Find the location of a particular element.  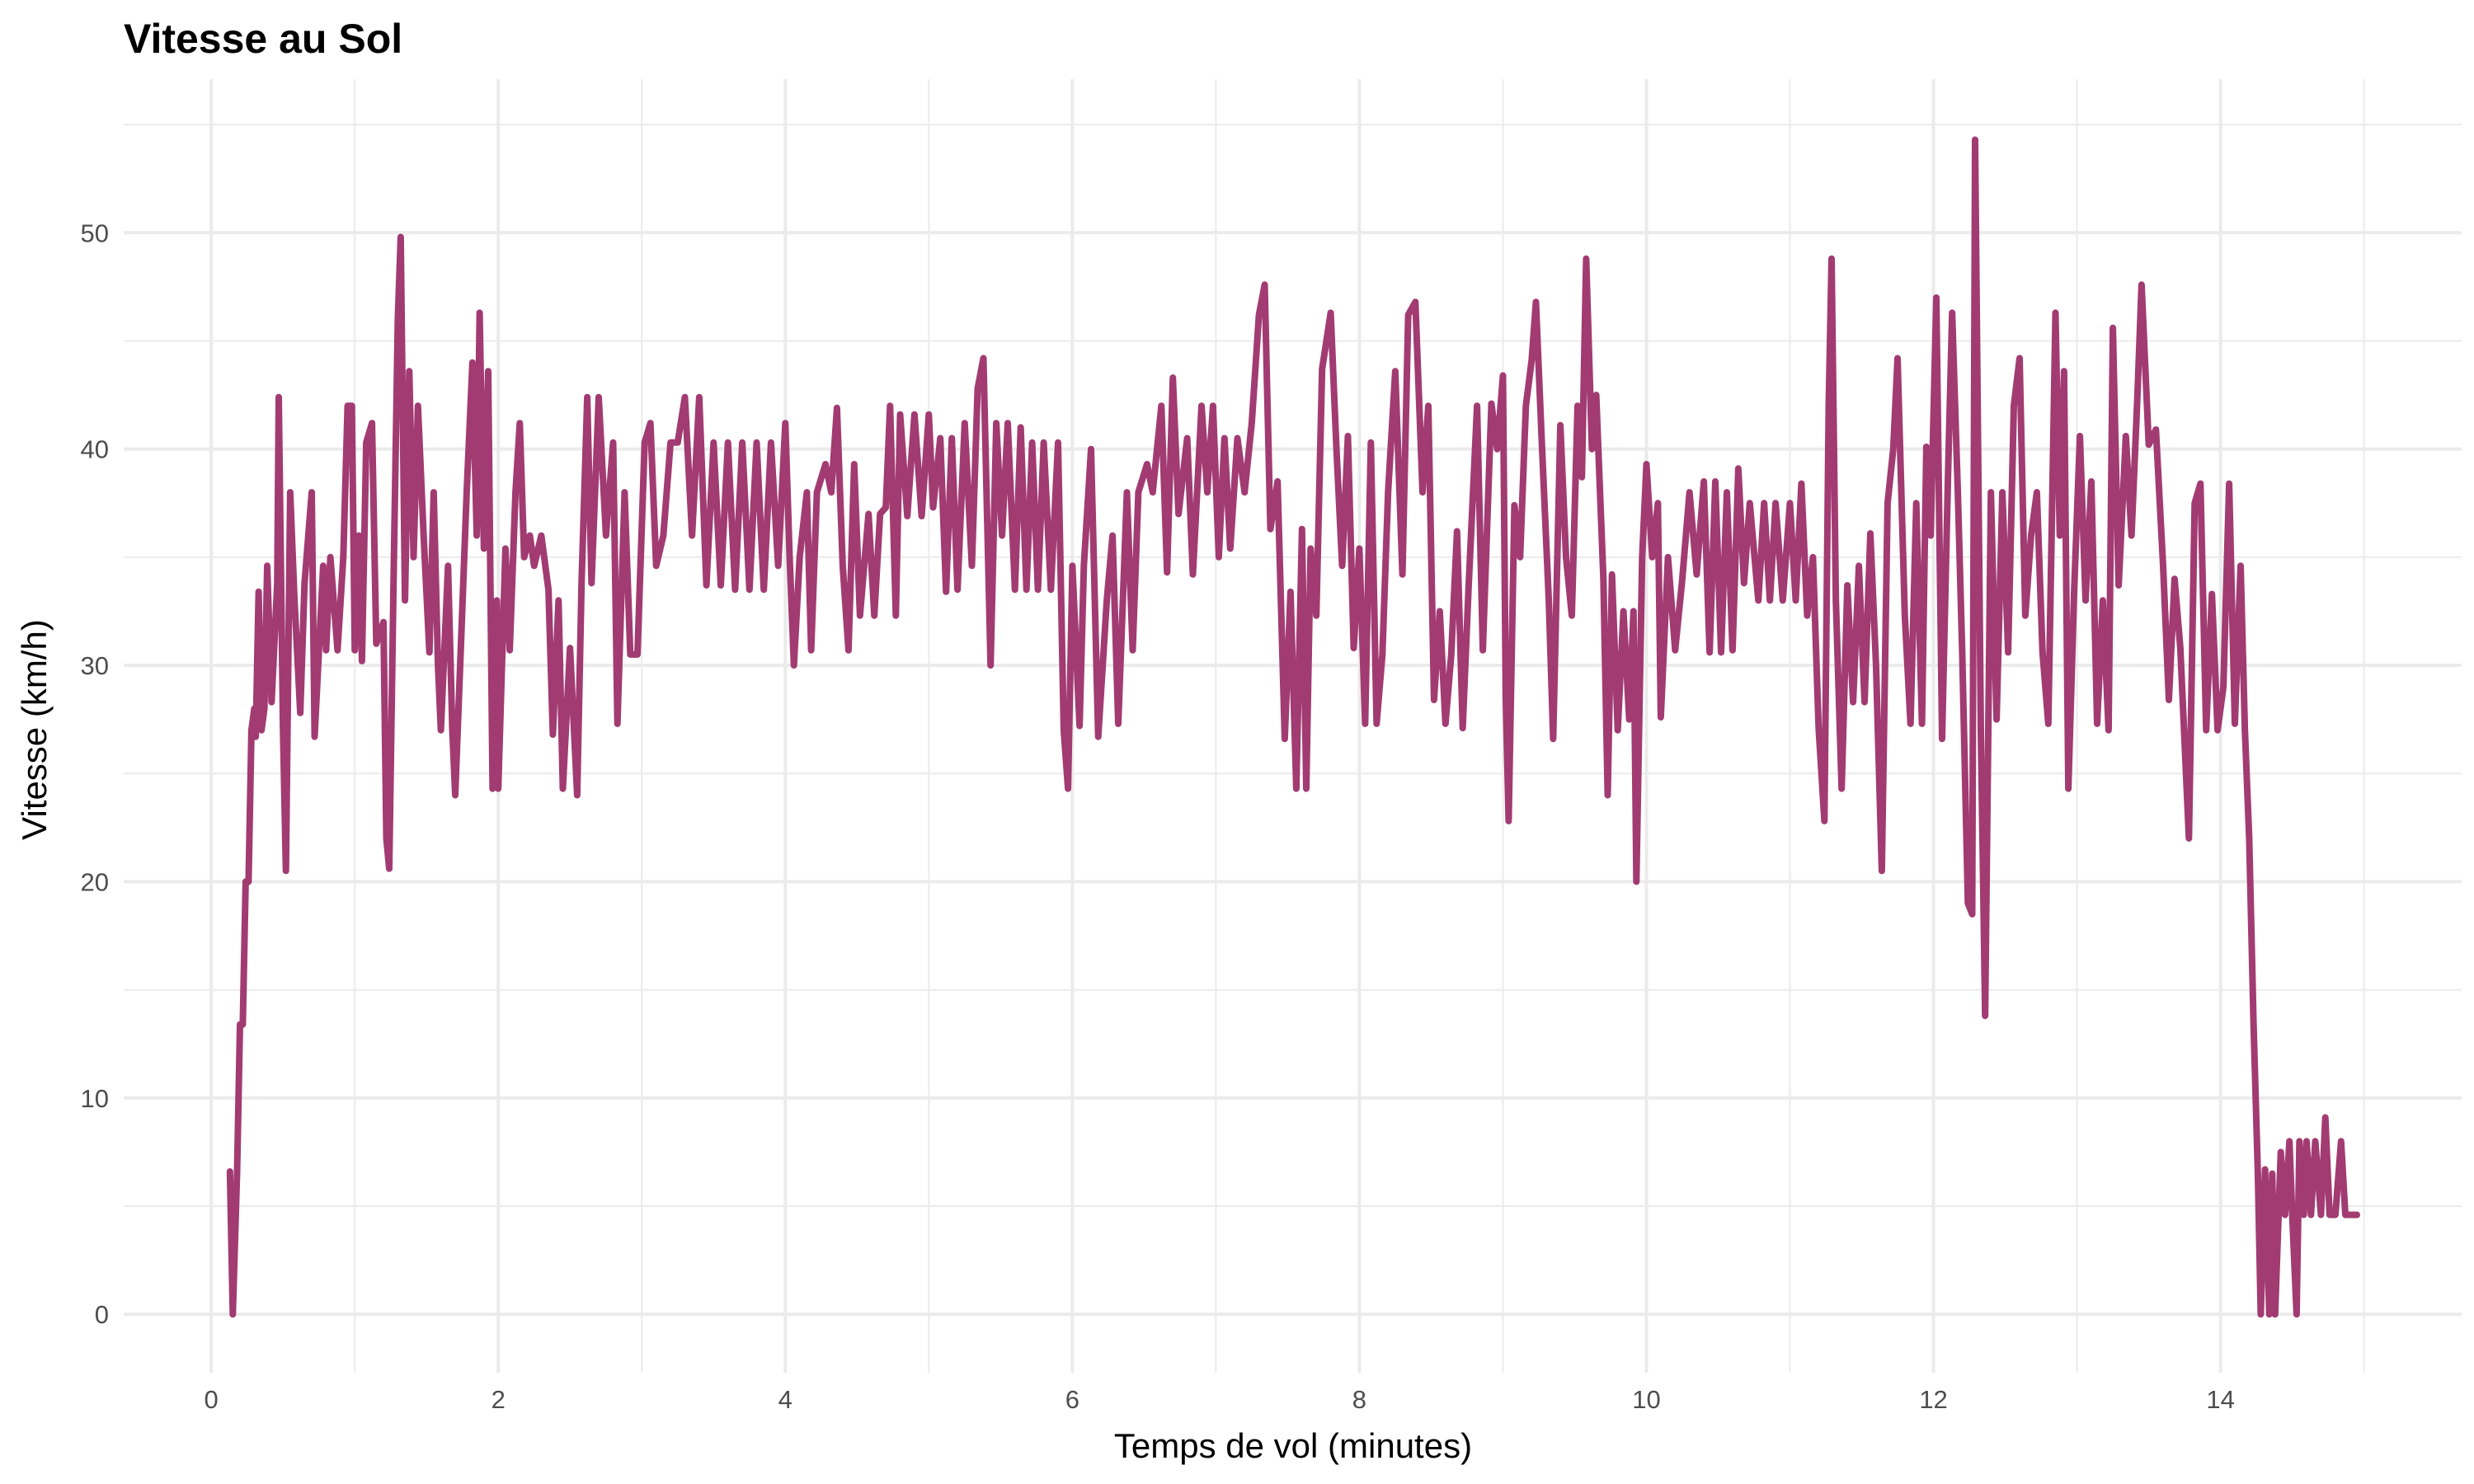

y-tick-label: 40 is located at coordinates (95, 449).